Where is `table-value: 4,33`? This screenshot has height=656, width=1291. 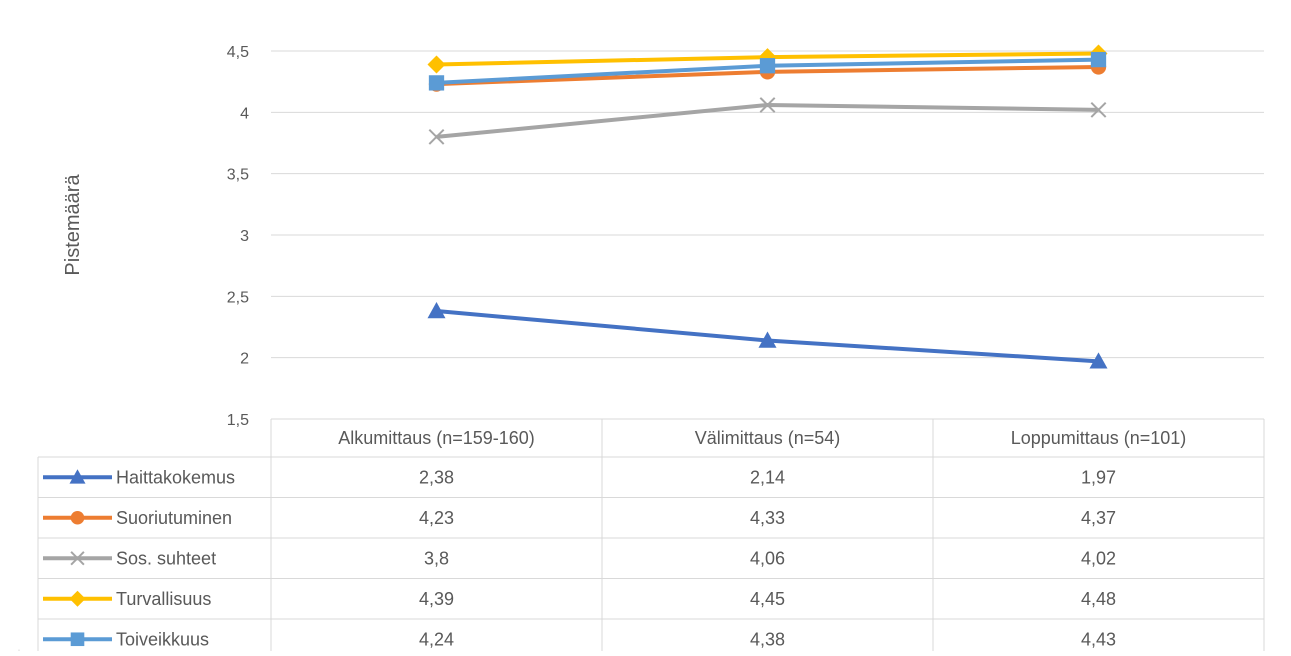
table-value: 4,33 is located at coordinates (767, 518).